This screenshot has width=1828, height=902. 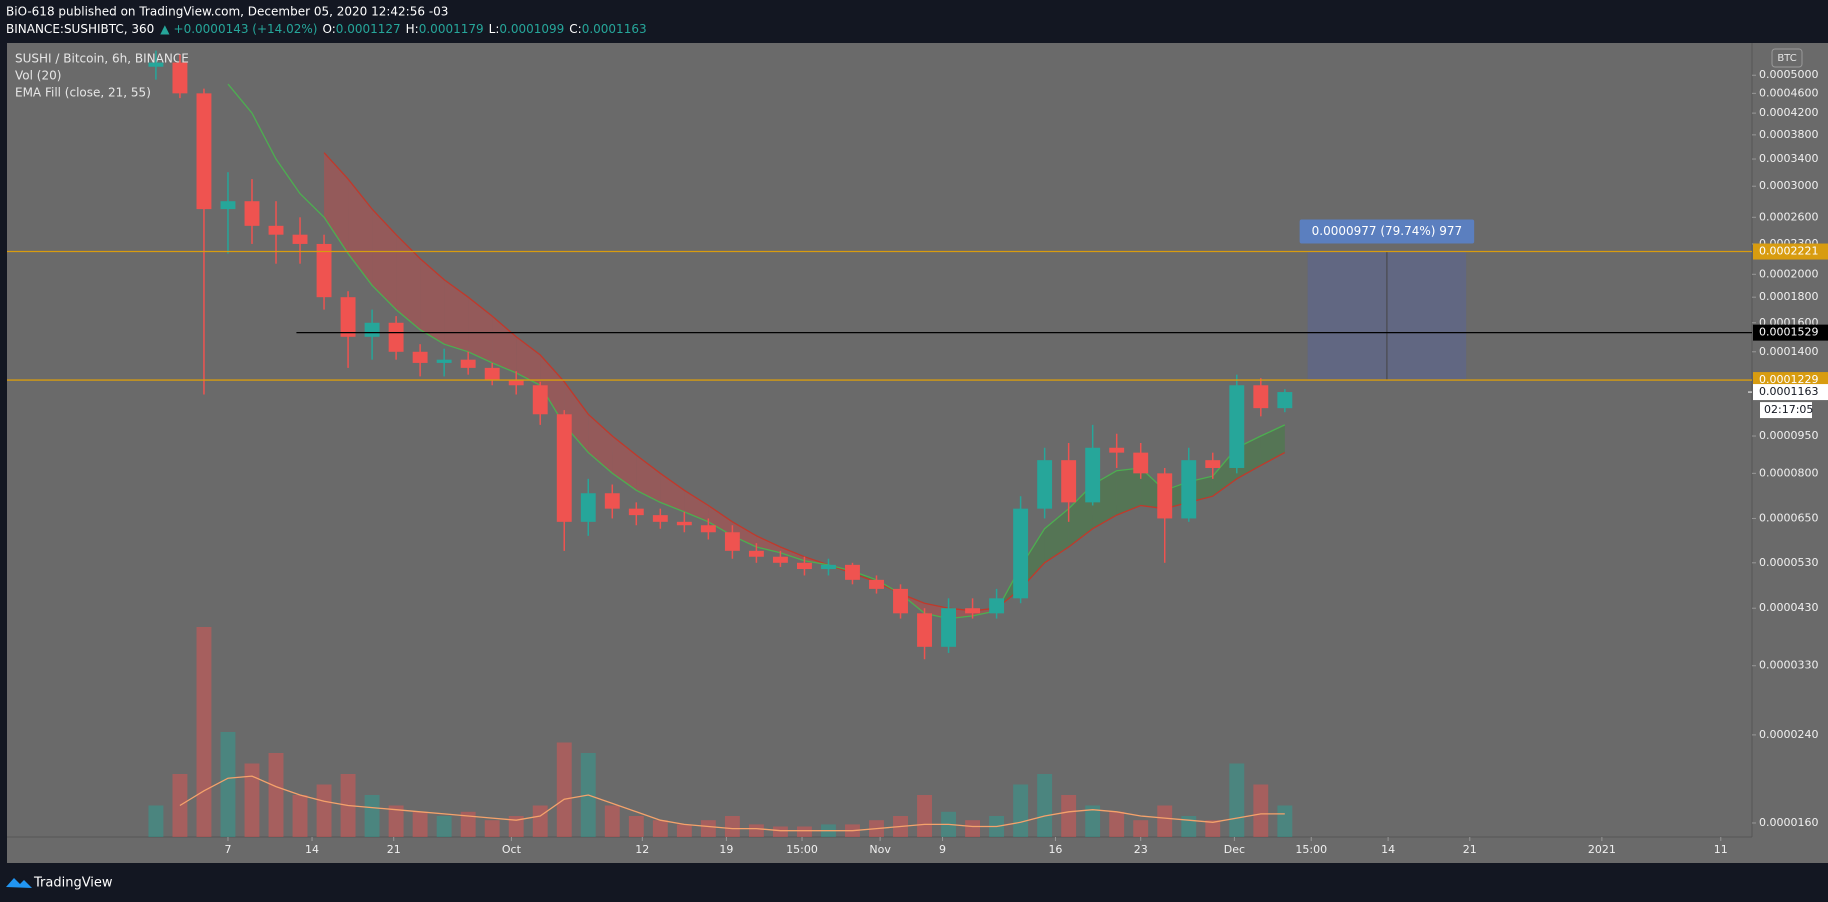 I want to click on y-tick-label: 0.0000160, so click(x=1789, y=822).